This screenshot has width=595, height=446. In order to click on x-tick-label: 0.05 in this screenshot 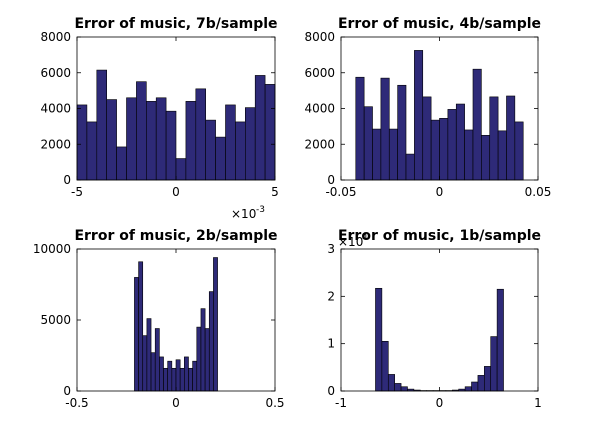, I will do `click(538, 192)`.